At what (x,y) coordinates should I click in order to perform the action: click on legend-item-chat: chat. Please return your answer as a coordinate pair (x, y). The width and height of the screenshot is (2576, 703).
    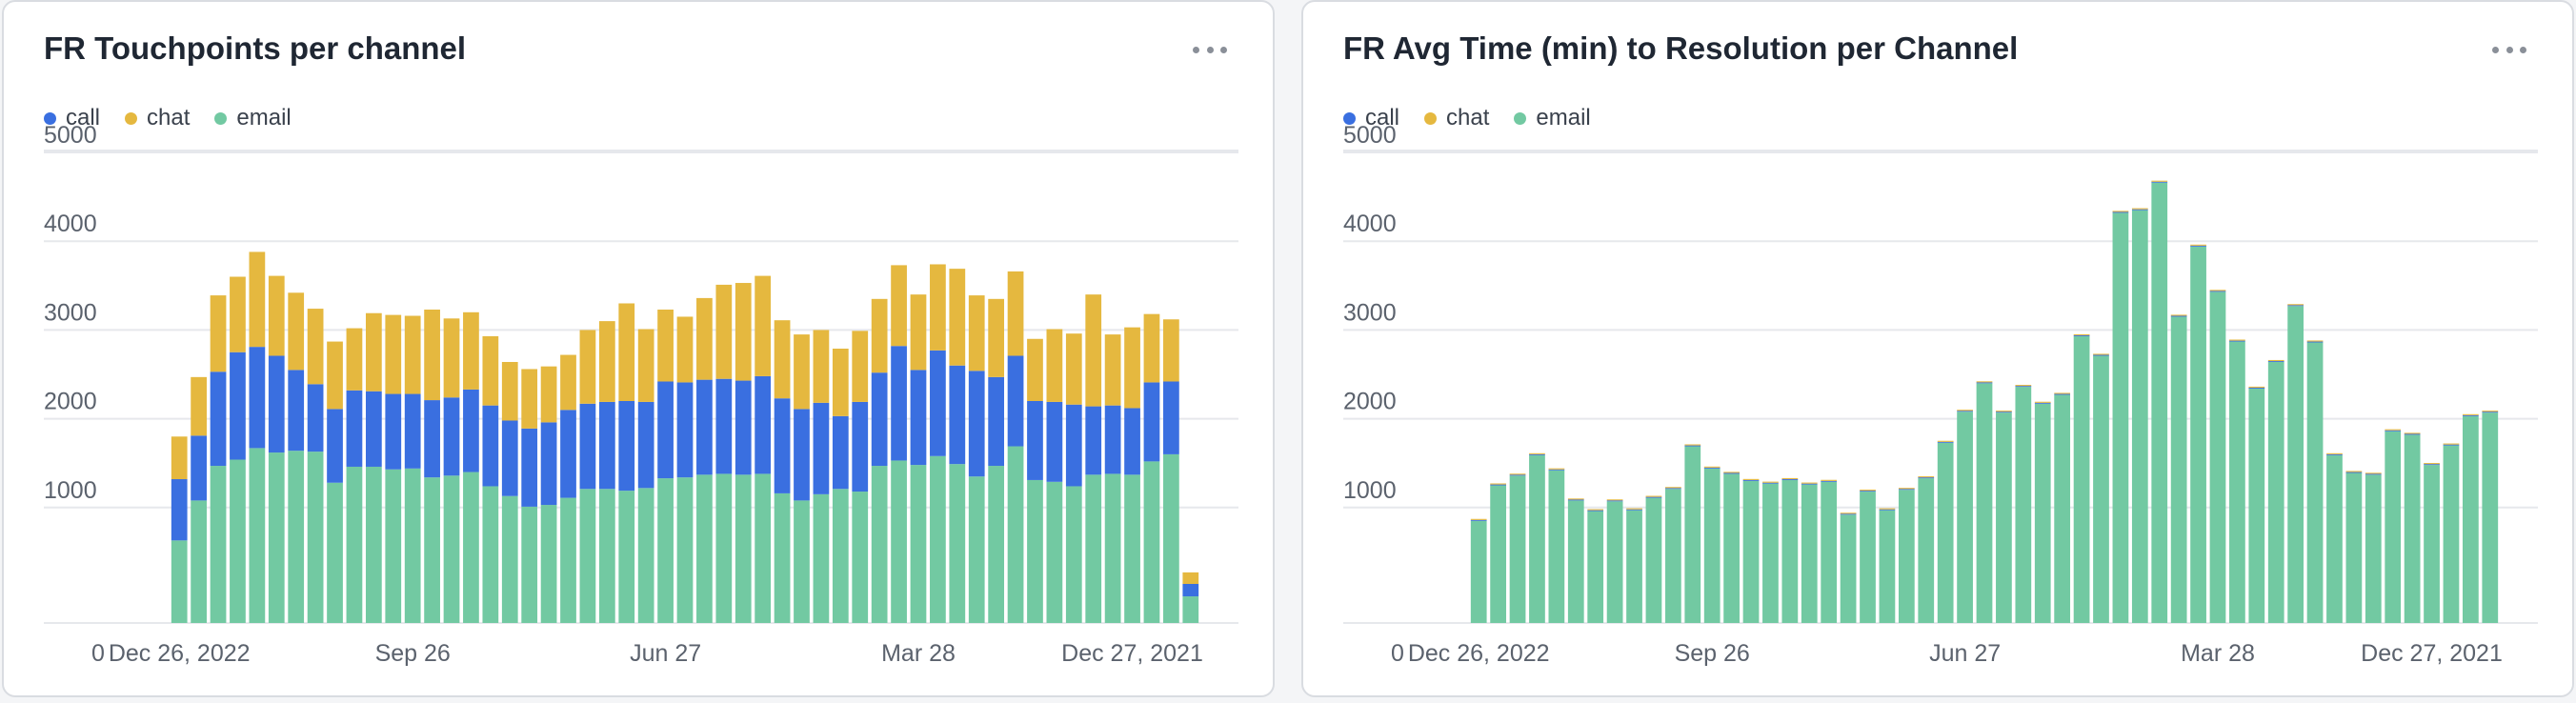
    Looking at the image, I should click on (1456, 118).